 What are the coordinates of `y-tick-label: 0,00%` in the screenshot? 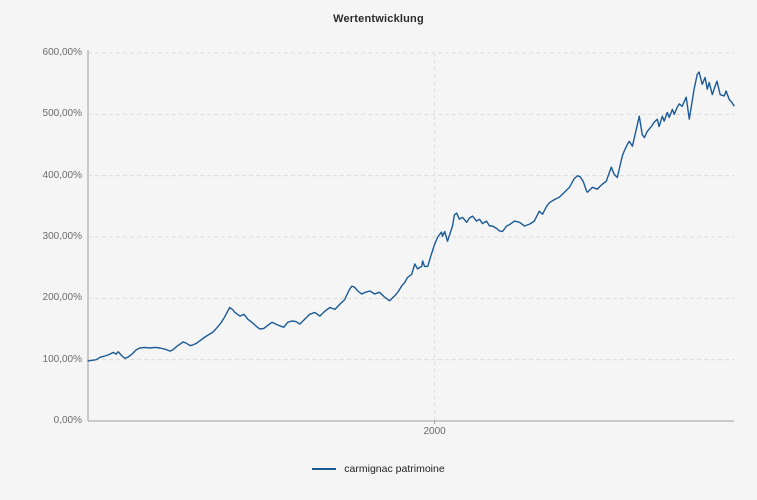 It's located at (67, 420).